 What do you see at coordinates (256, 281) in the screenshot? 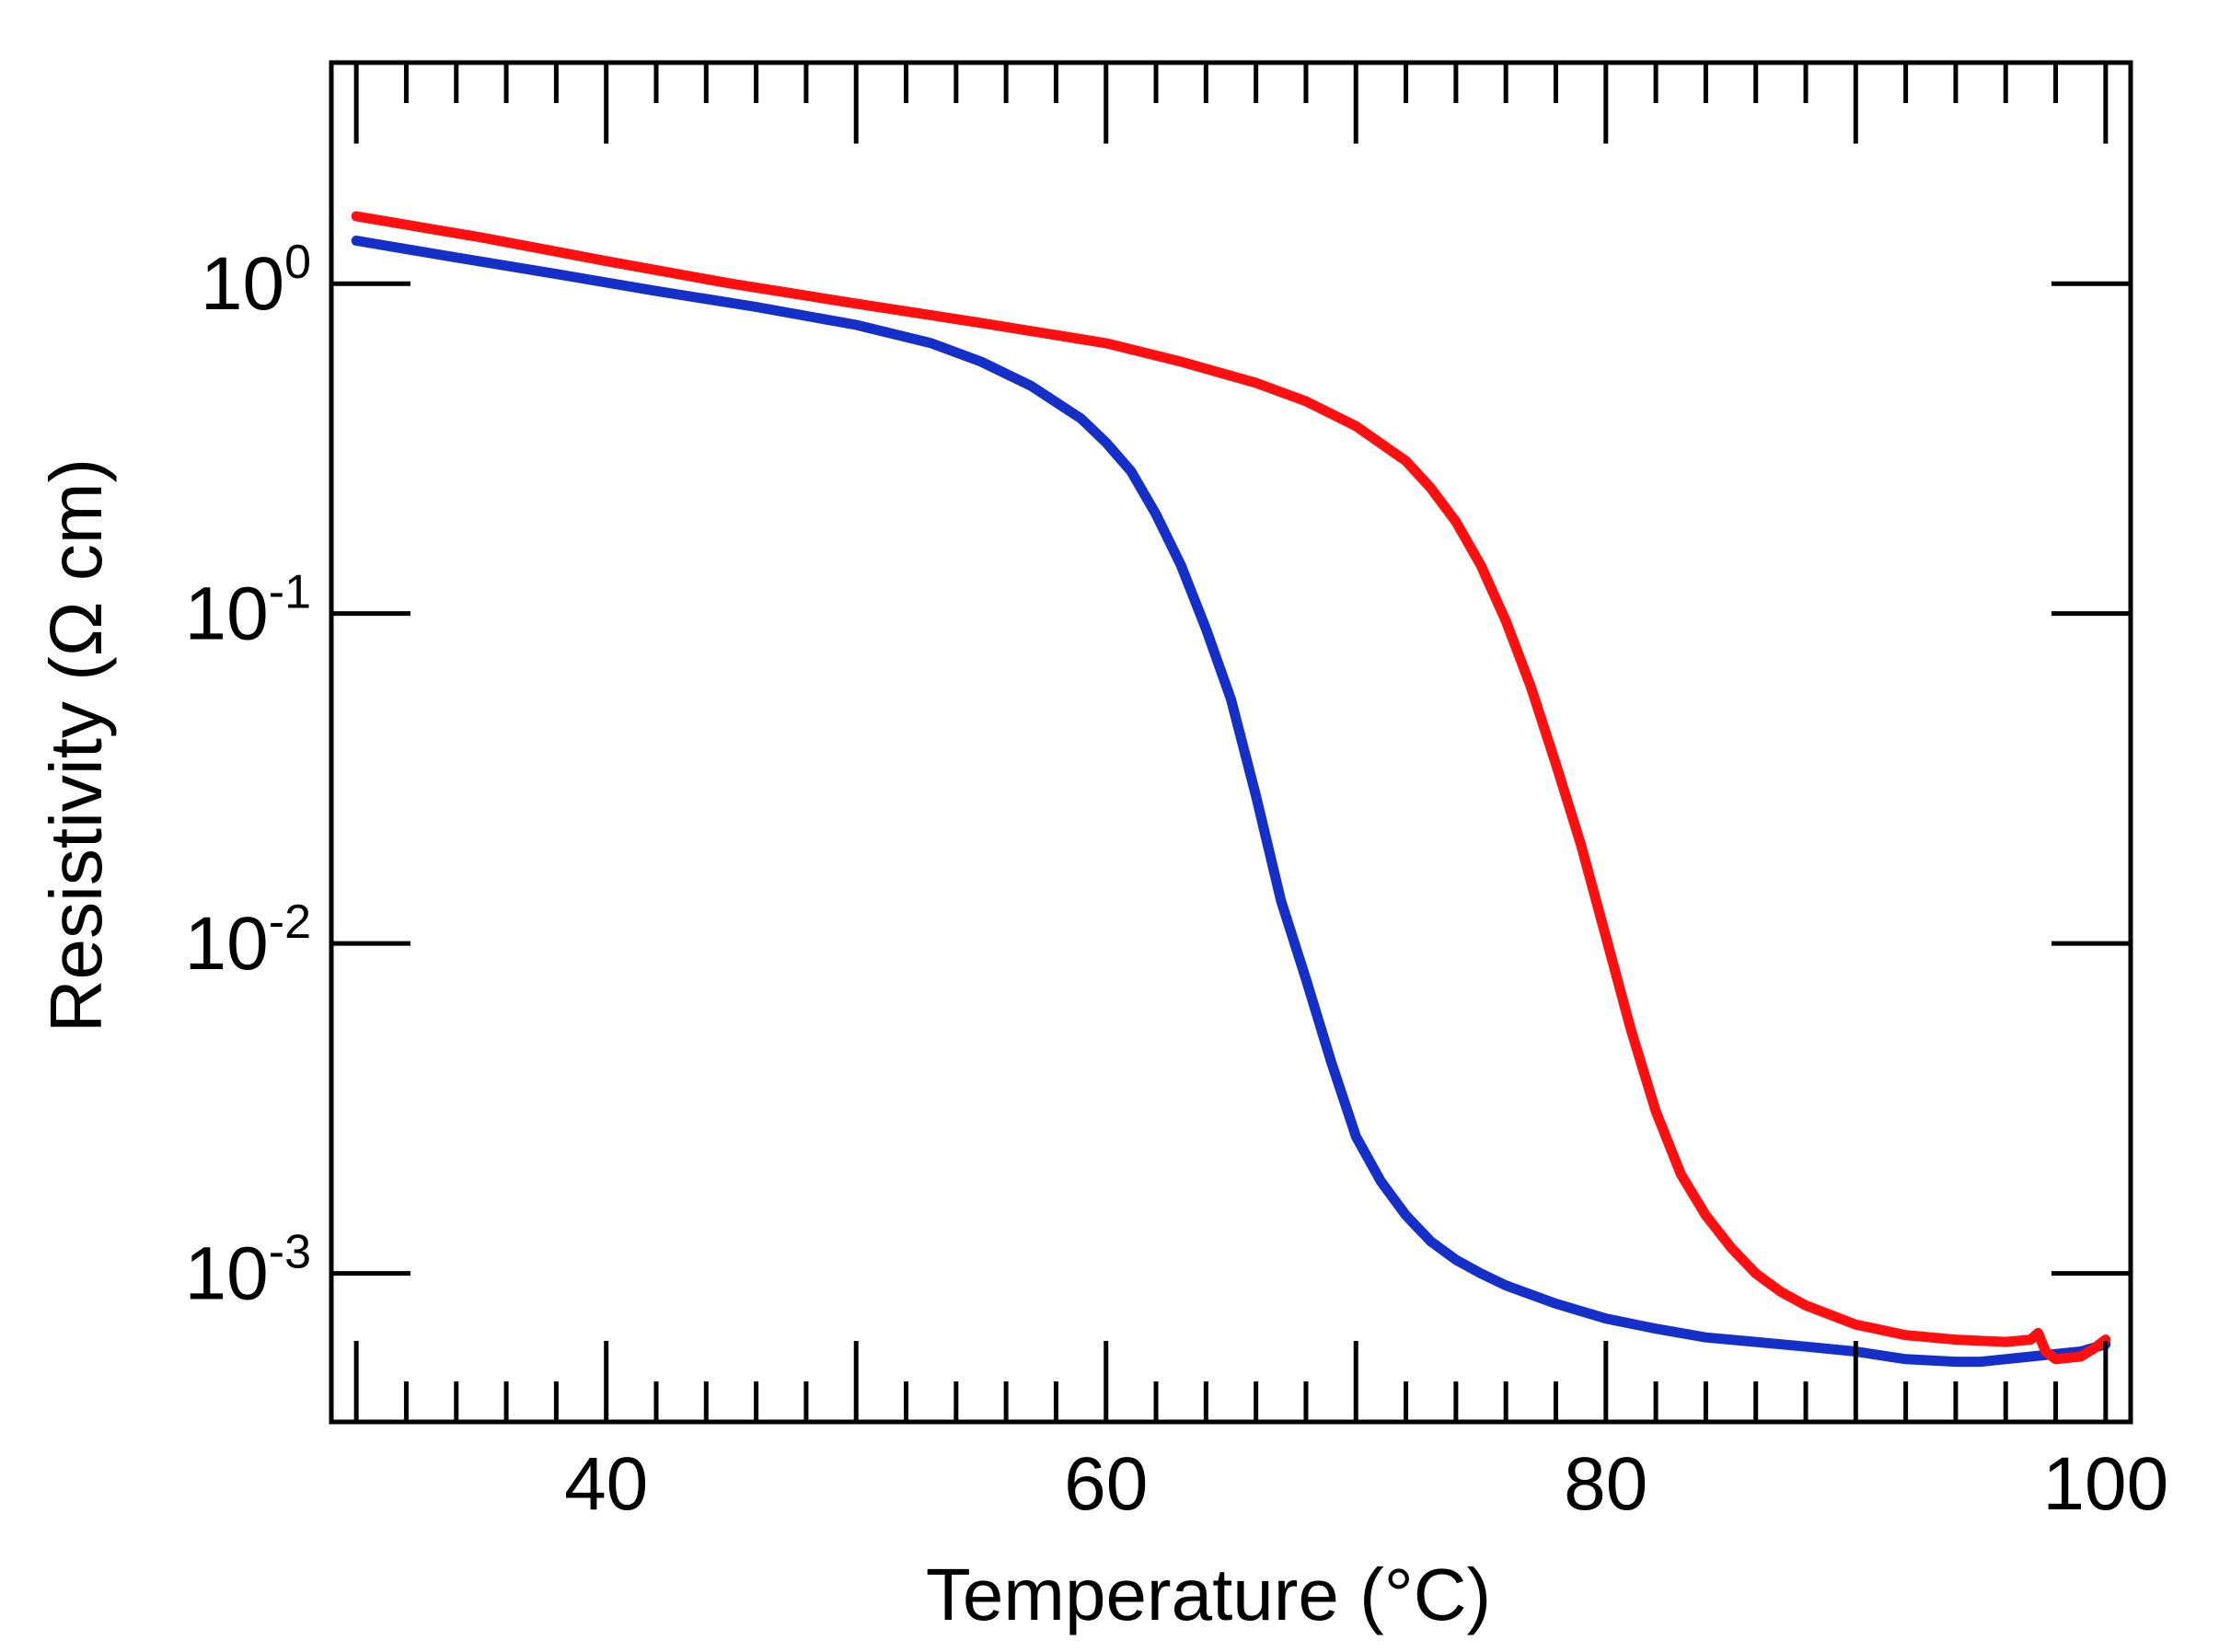
I see `y-tick-label: 10⁰` at bounding box center [256, 281].